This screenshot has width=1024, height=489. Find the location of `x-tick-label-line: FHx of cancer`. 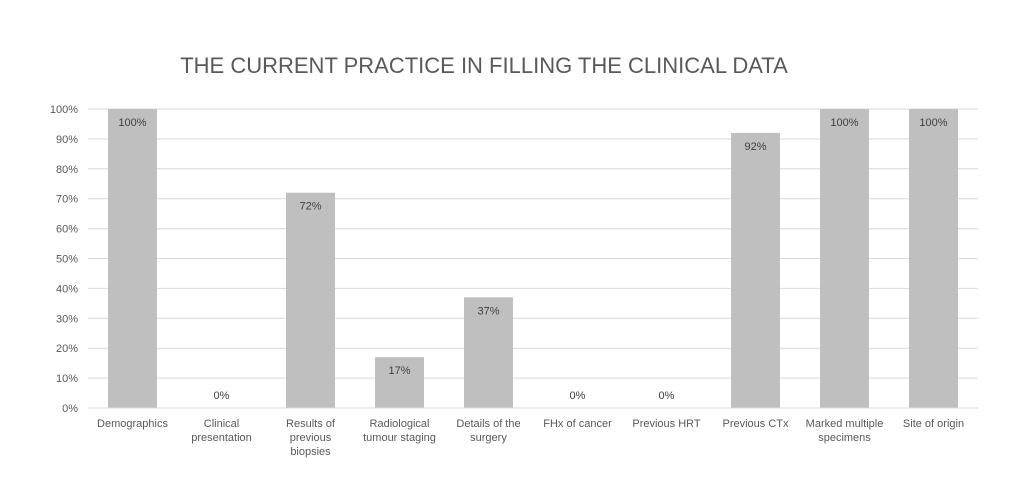

x-tick-label-line: FHx of cancer is located at coordinates (577, 424).